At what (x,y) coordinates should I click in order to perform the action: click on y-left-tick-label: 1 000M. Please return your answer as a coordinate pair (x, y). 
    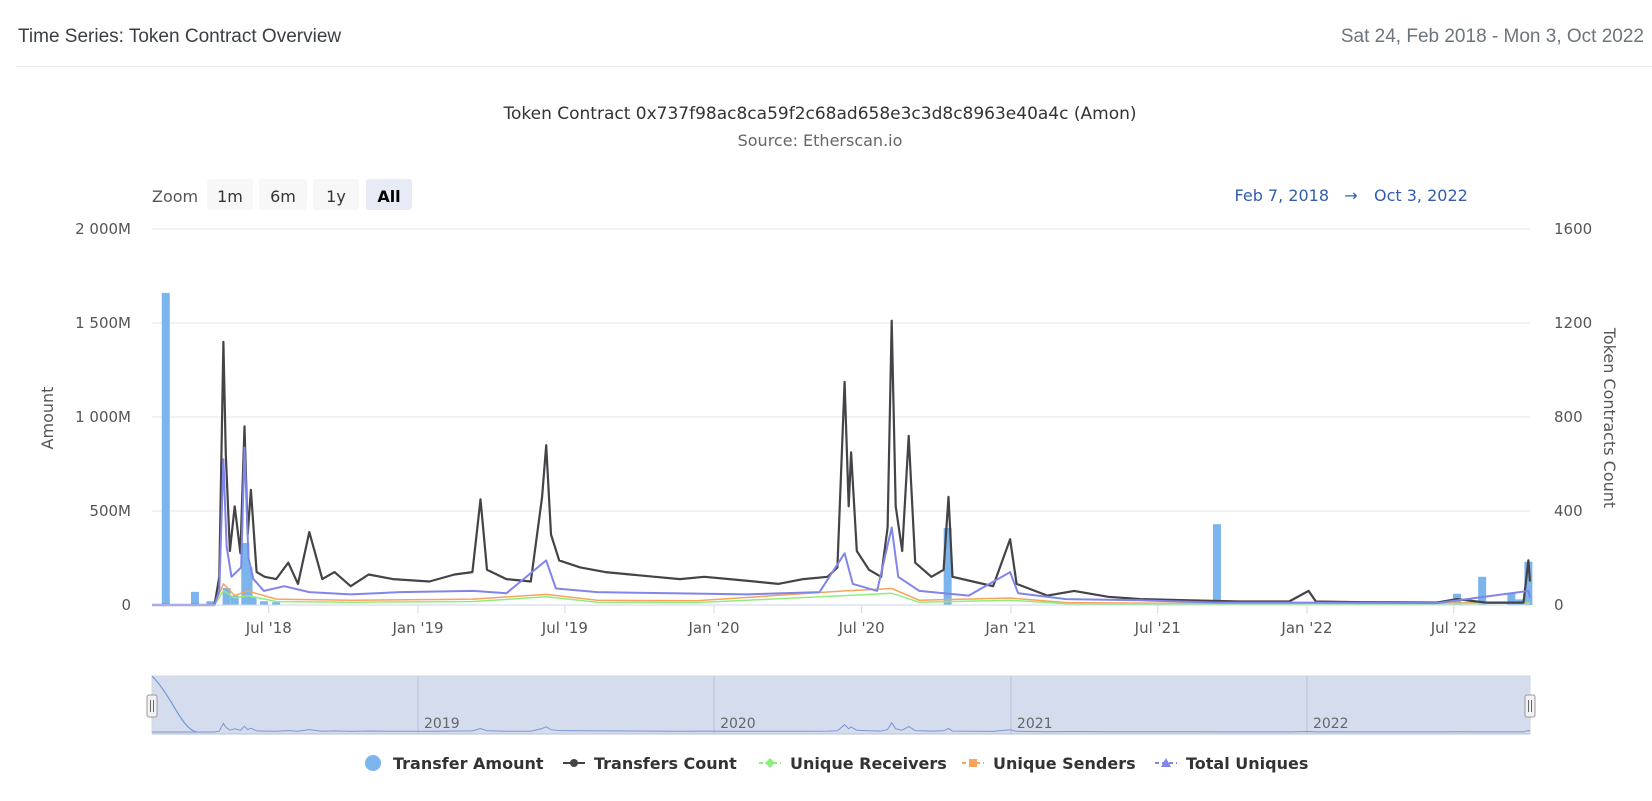
    Looking at the image, I should click on (103, 417).